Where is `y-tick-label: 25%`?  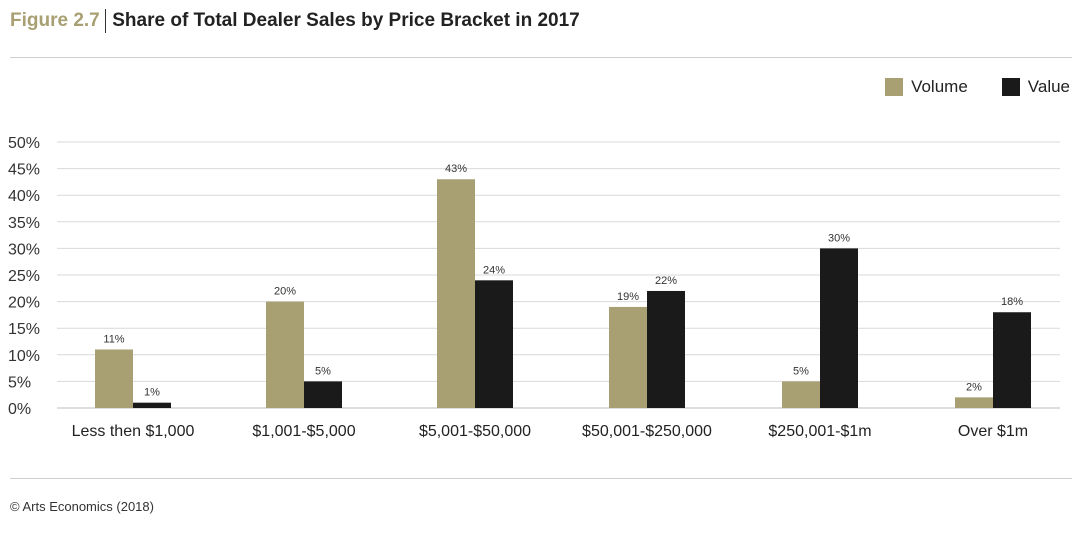
y-tick-label: 25% is located at coordinates (24, 276).